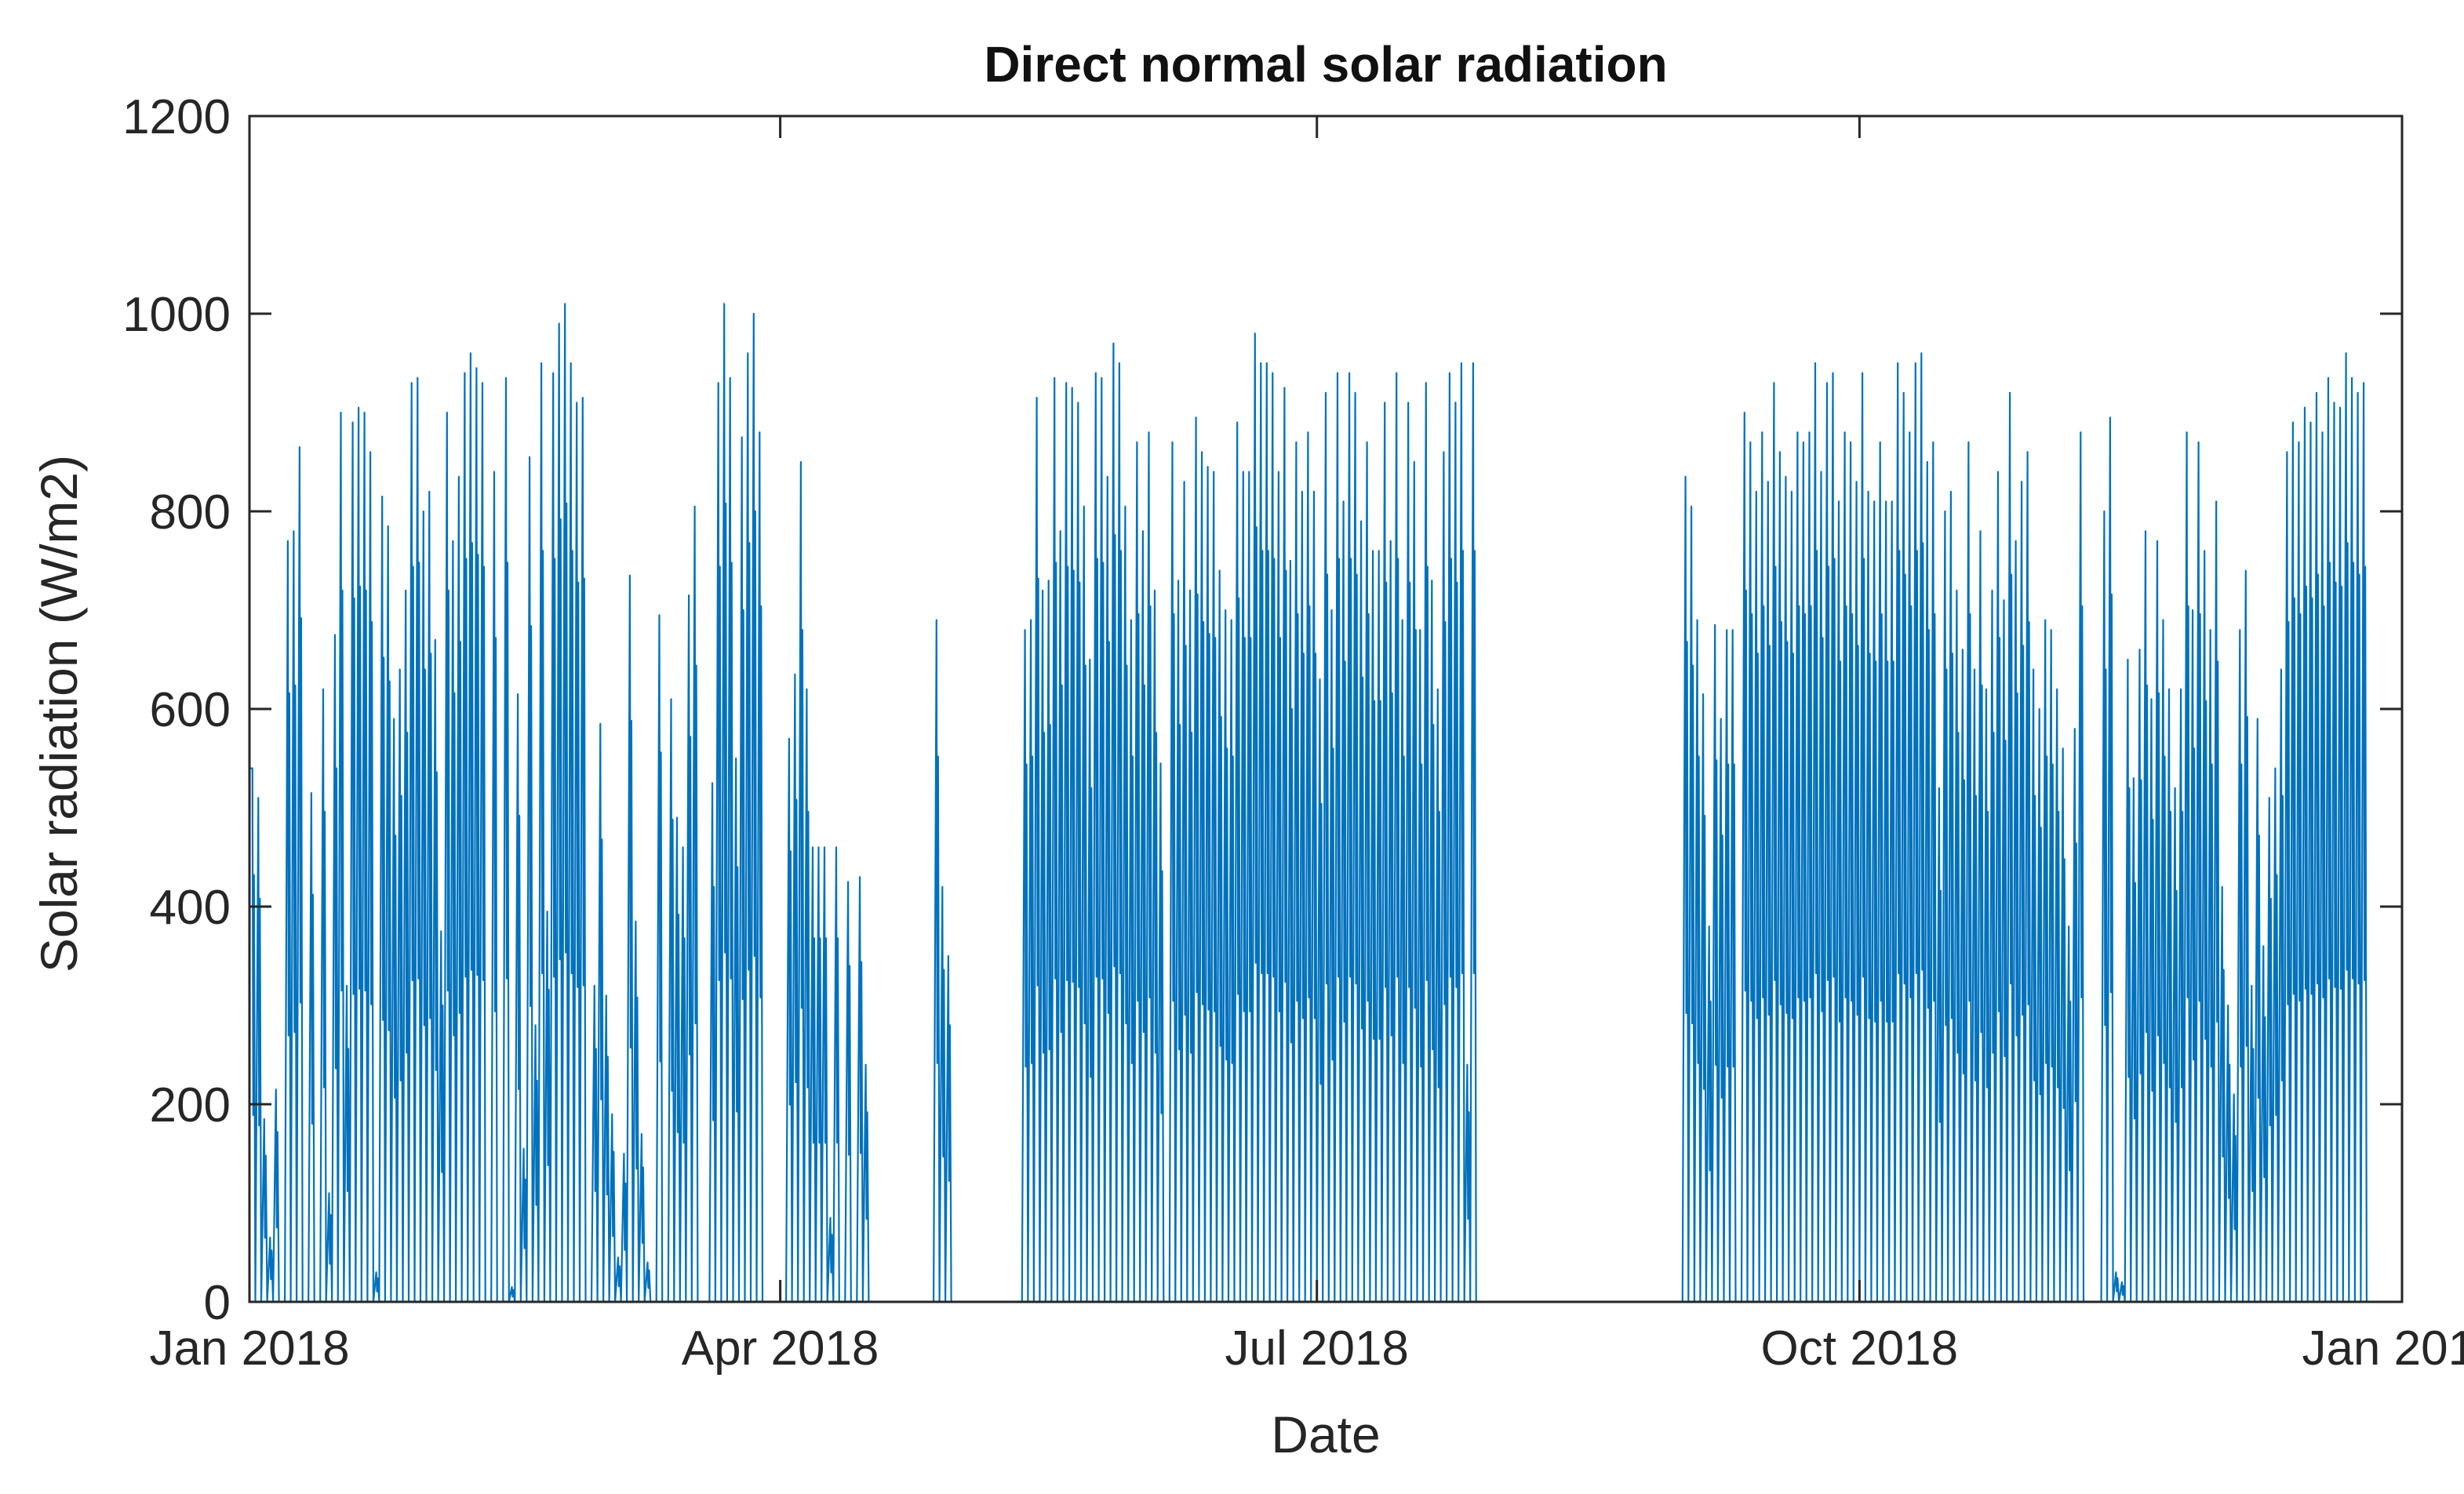 This screenshot has width=2464, height=1494. I want to click on y-tick-label: 0, so click(217, 1303).